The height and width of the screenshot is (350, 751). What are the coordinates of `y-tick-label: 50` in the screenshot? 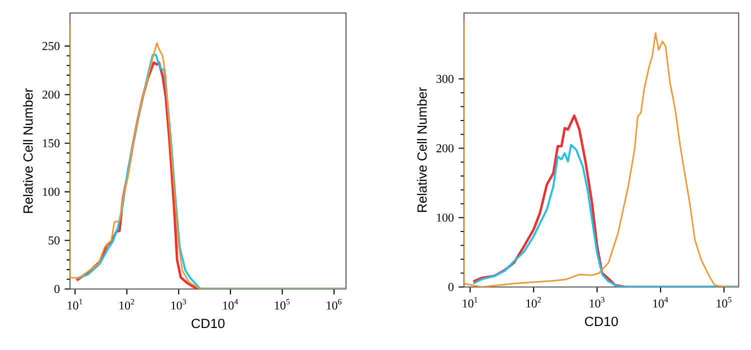 It's located at (54, 240).